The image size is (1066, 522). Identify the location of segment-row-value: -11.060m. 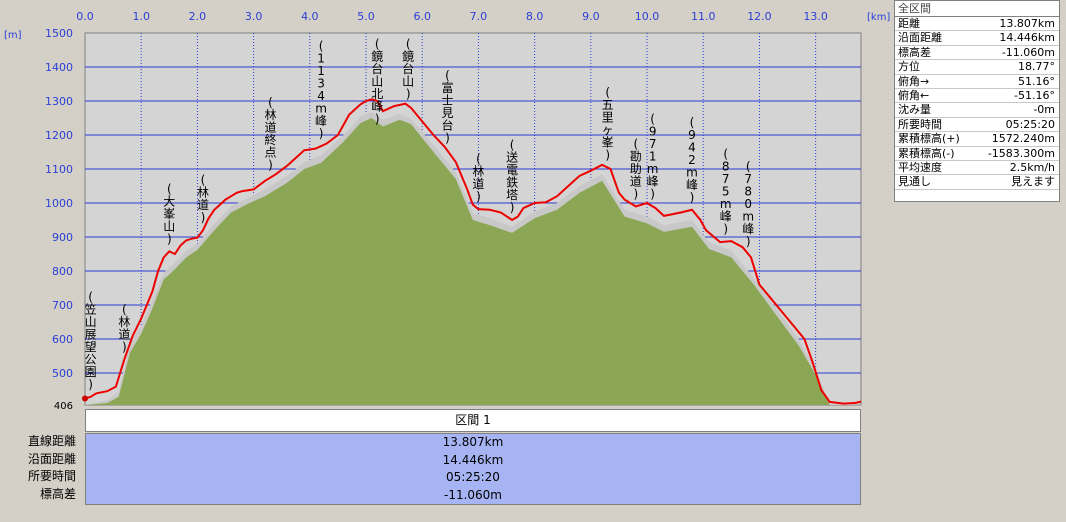
(472, 494).